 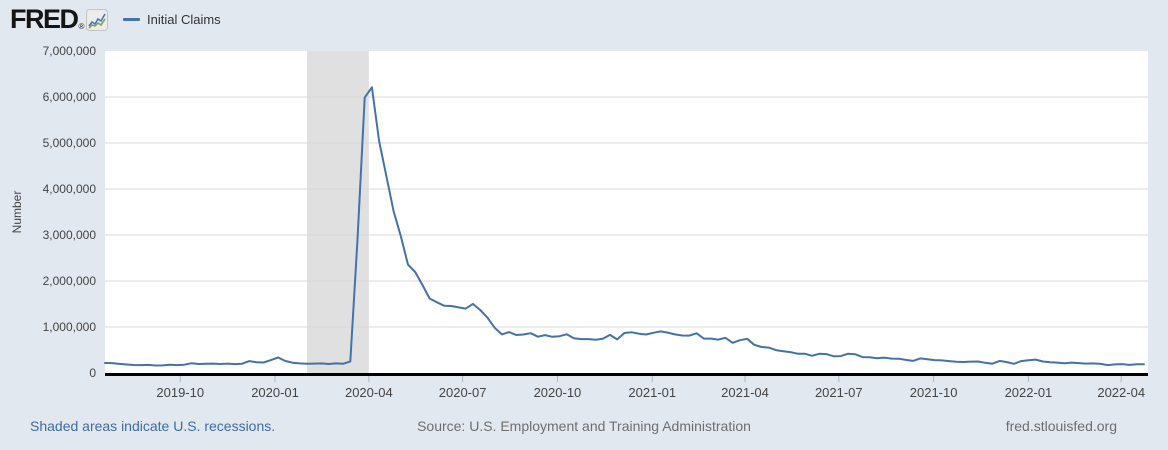 What do you see at coordinates (44, 19) in the screenshot?
I see `fred-logo-text: FRED` at bounding box center [44, 19].